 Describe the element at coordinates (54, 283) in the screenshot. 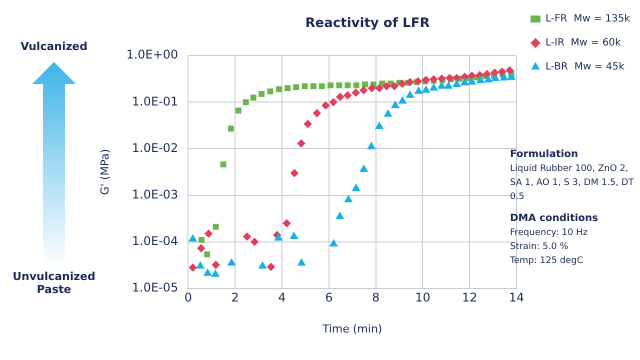

I see `text: Unvulcanized Paste` at that location.